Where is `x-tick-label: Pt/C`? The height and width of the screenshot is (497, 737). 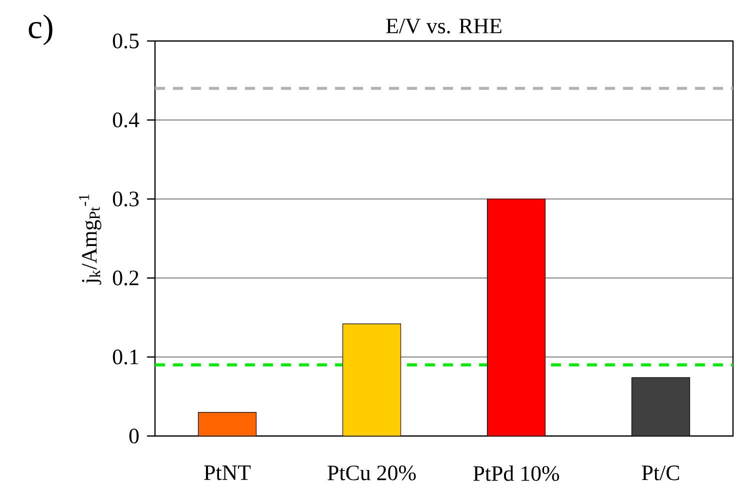 x-tick-label: Pt/C is located at coordinates (661, 473).